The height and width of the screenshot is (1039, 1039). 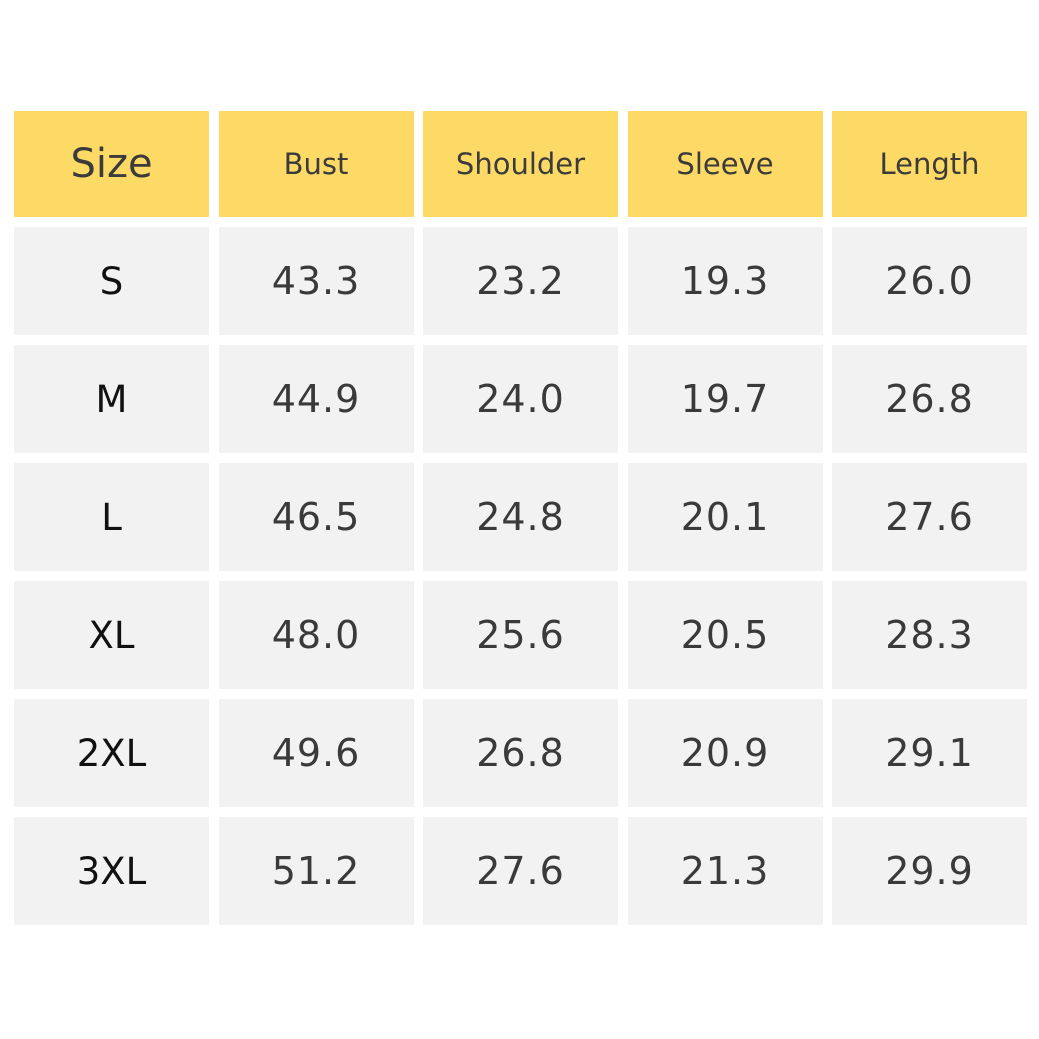 What do you see at coordinates (520, 753) in the screenshot?
I see `shoulder-cell: 26.8` at bounding box center [520, 753].